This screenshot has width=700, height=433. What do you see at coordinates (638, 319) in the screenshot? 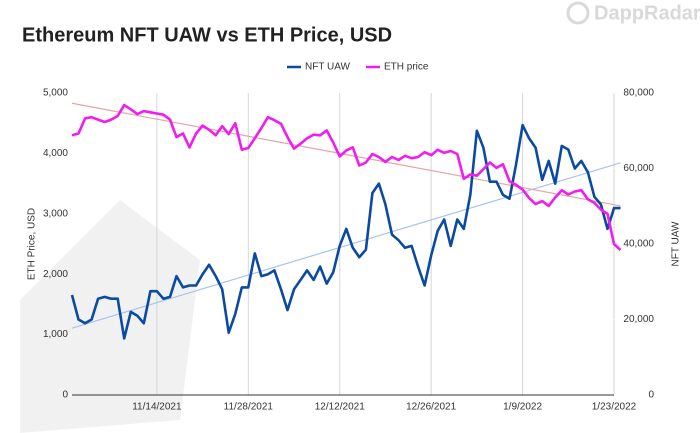
I see `y2-tick-label: 20,000` at bounding box center [638, 319].